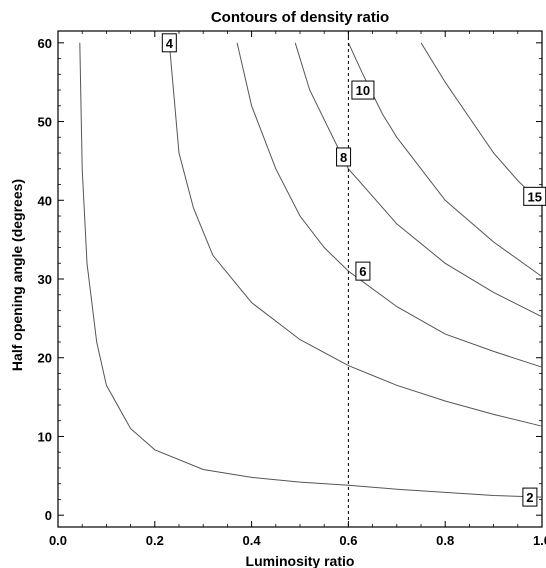 This screenshot has width=546, height=568. What do you see at coordinates (45, 279) in the screenshot?
I see `y-tick-label: 30` at bounding box center [45, 279].